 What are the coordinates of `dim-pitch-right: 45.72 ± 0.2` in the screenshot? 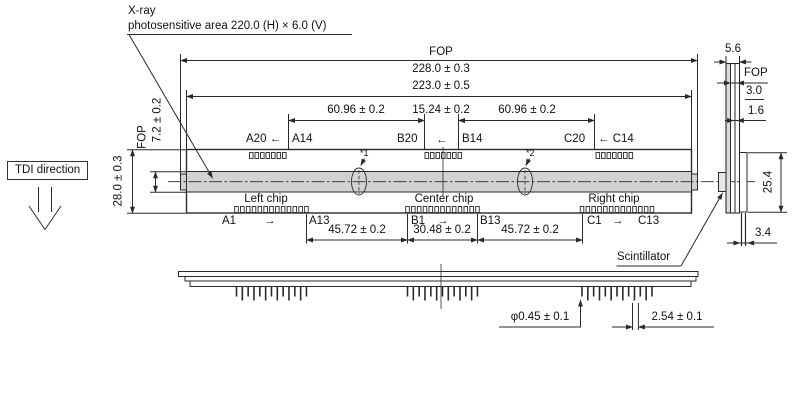 It's located at (530, 230).